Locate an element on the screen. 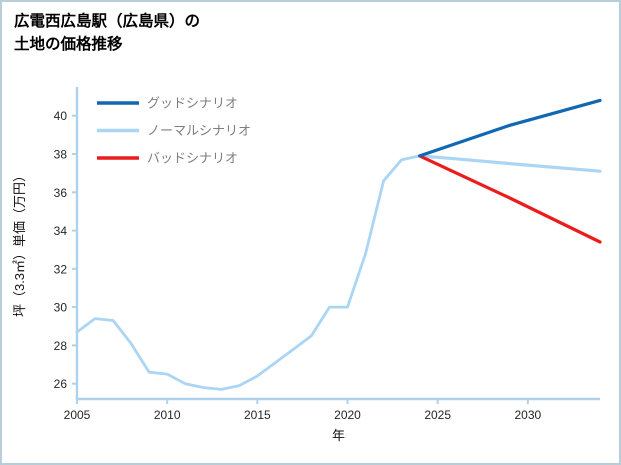 The width and height of the screenshot is (621, 465). series-normal-scenario is located at coordinates (510, 163).